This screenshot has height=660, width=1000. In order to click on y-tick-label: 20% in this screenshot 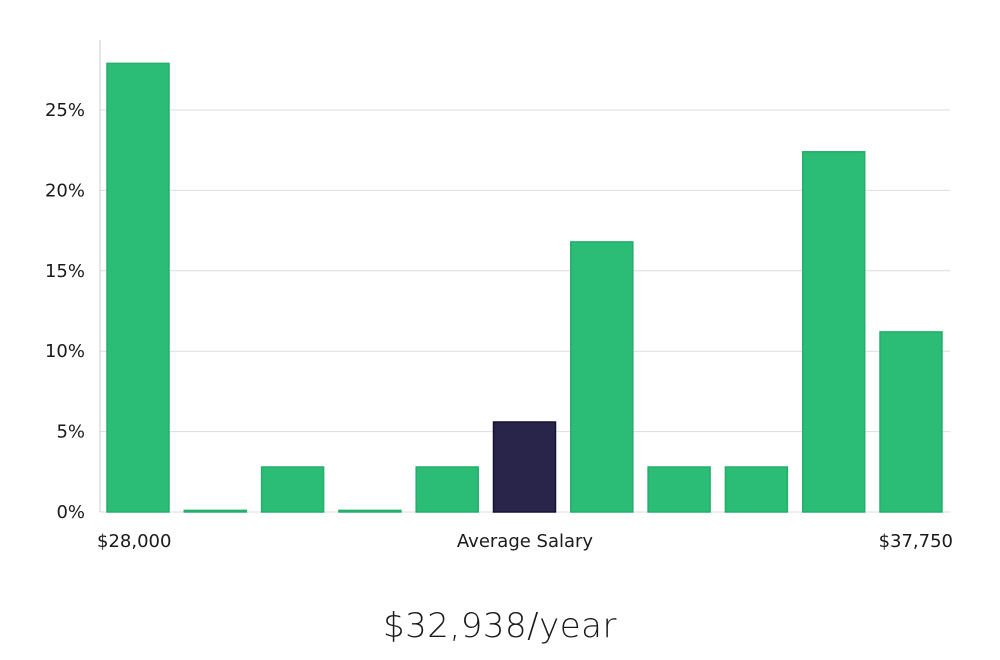, I will do `click(65, 190)`.